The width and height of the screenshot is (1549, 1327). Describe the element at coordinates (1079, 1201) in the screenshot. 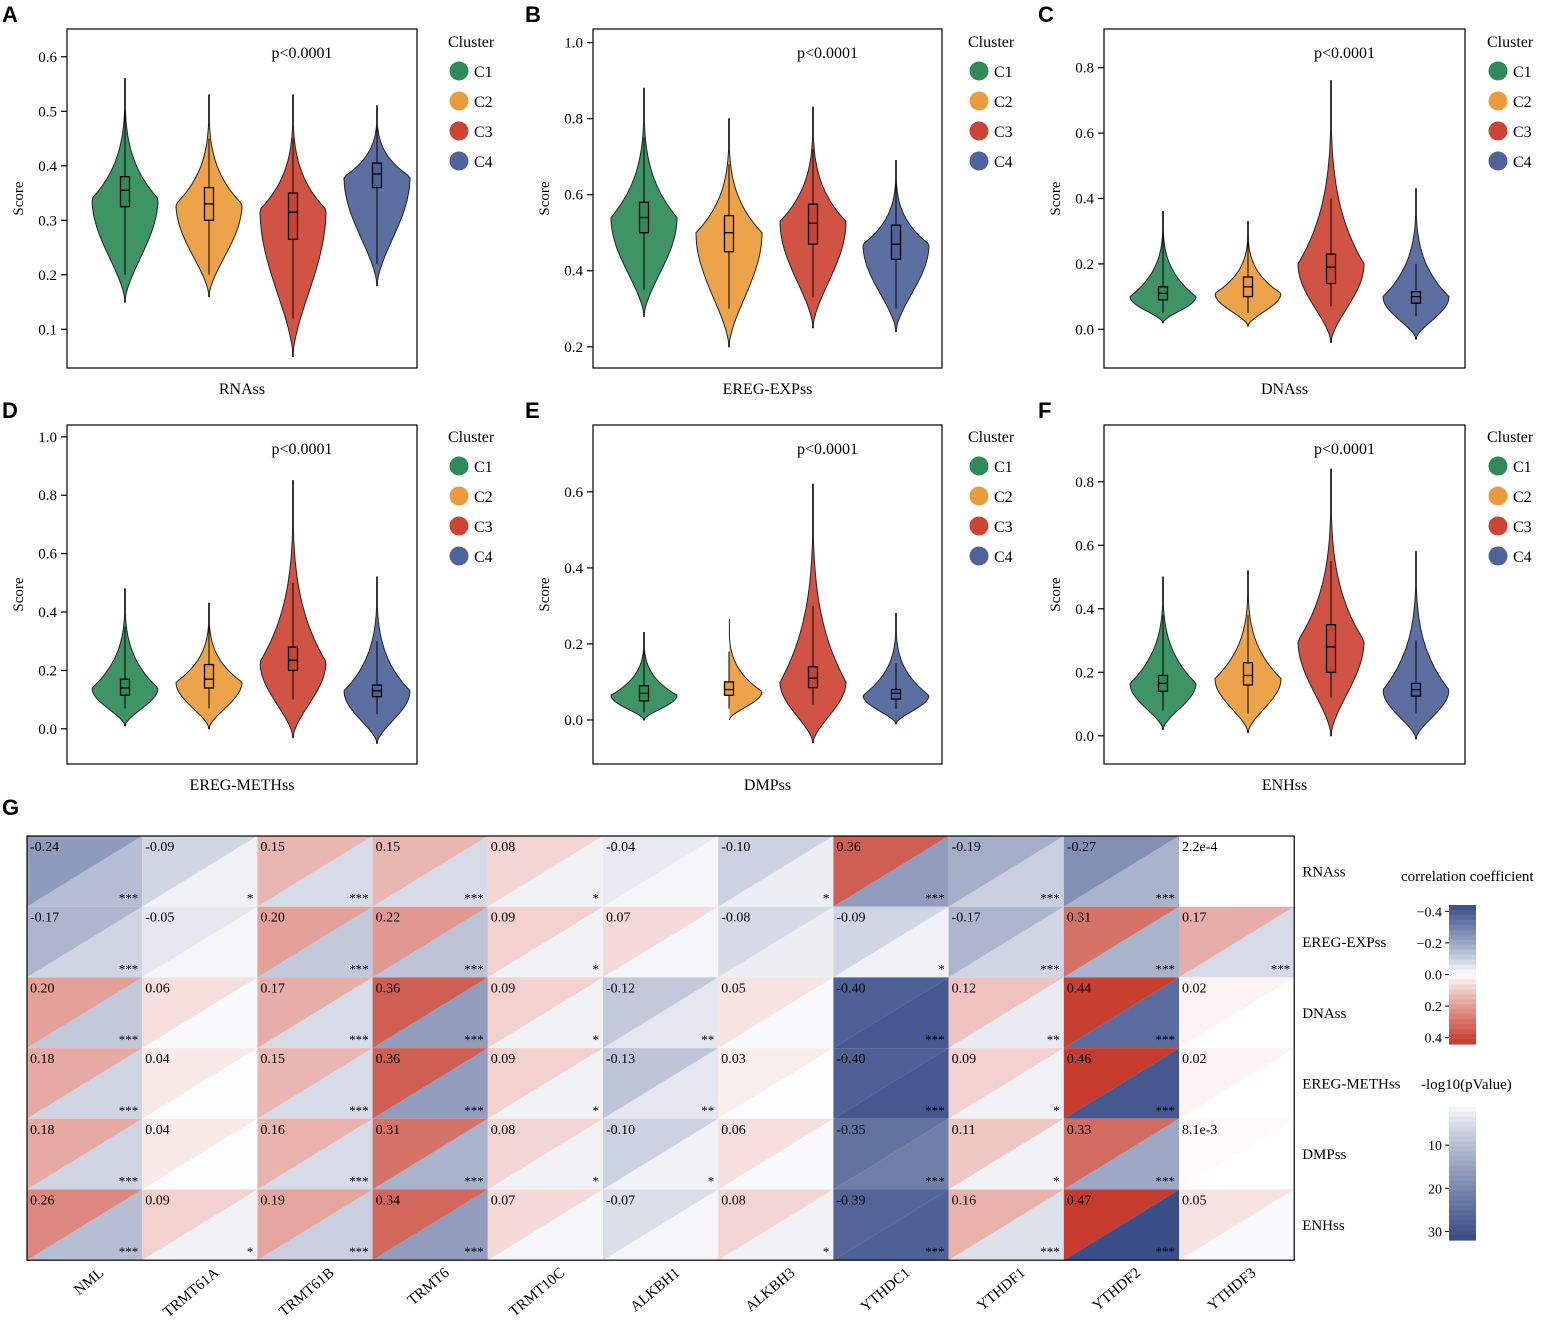

I see `corr-label: 0.47` at that location.